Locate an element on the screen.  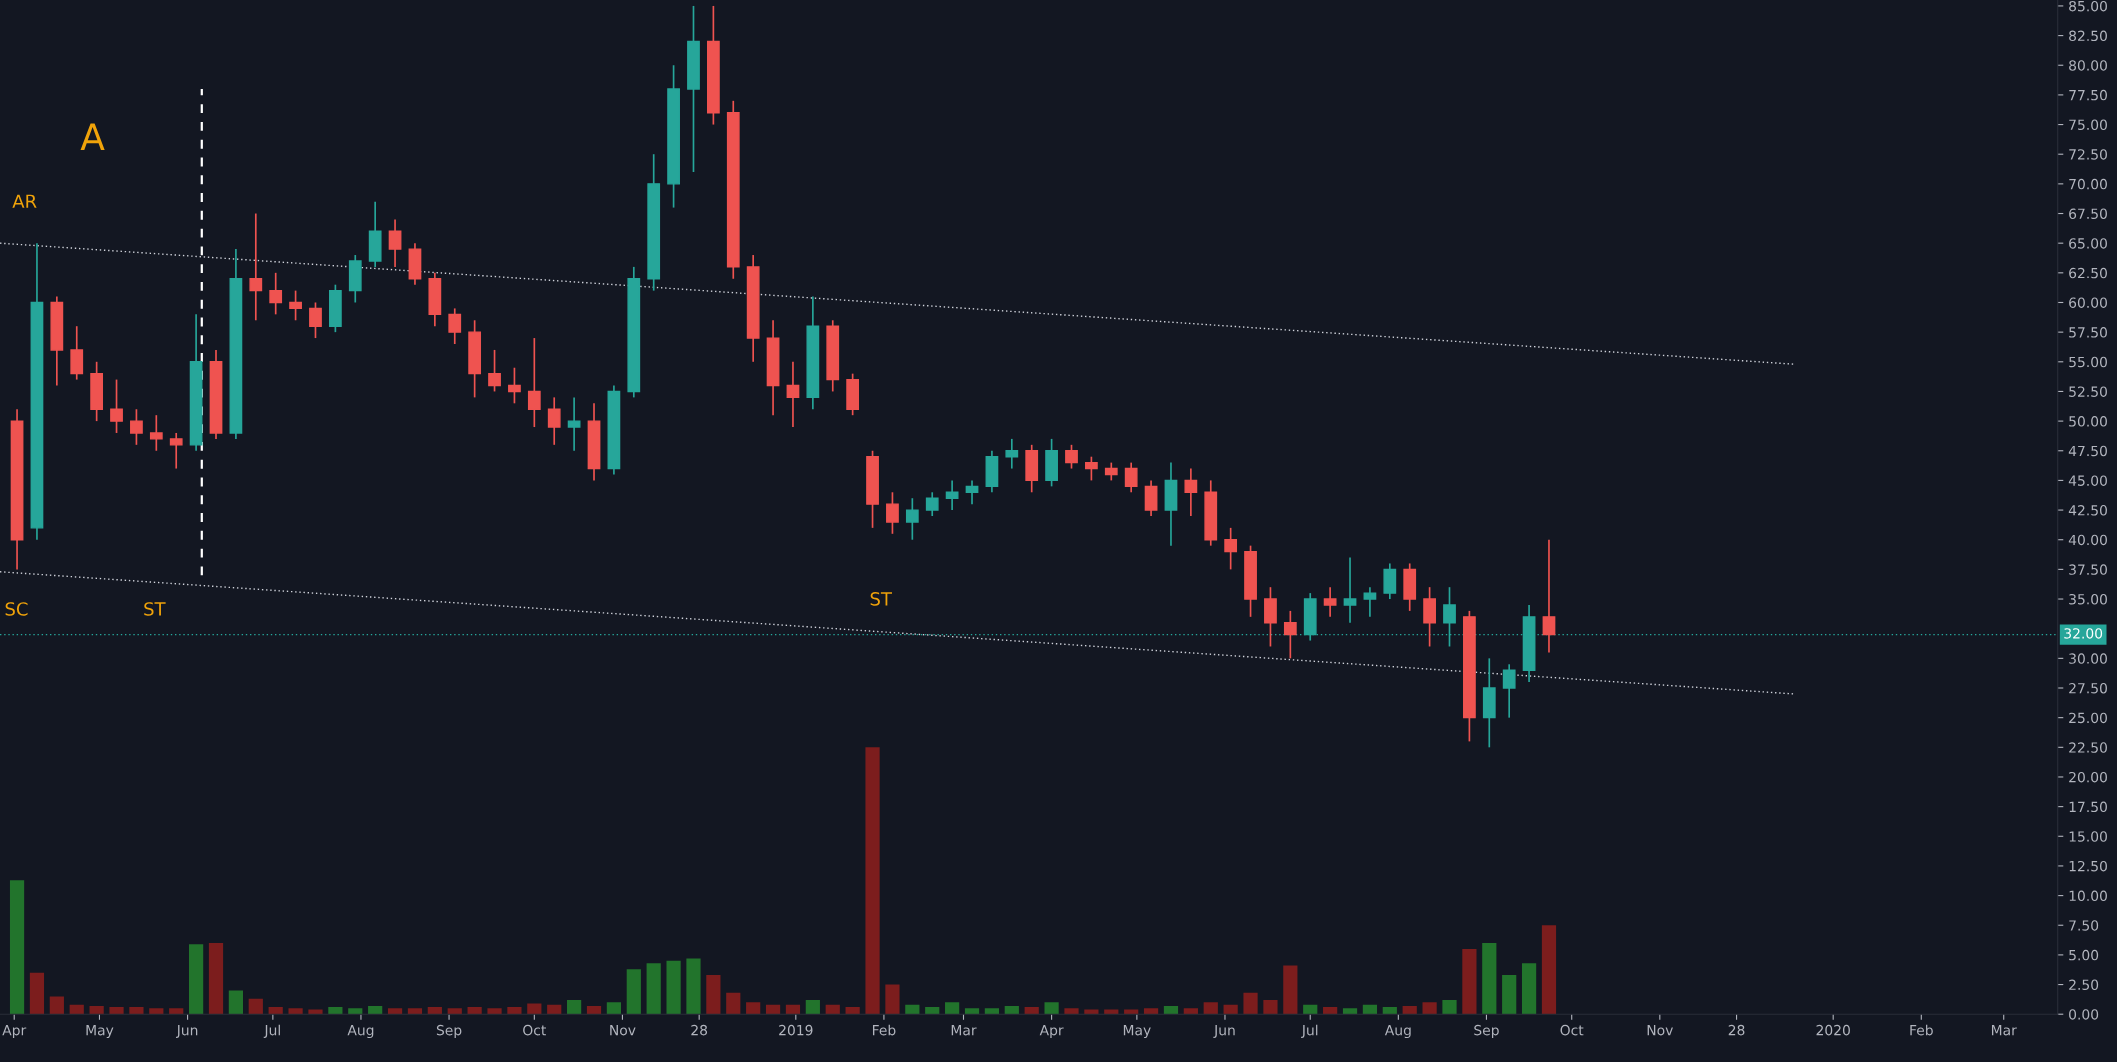
y-tick-label: 0.00 is located at coordinates (2084, 1014).